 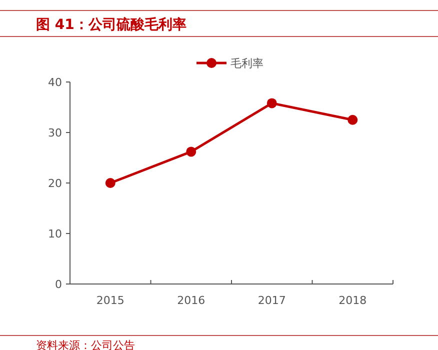 I want to click on x-tick-label: 2015, so click(x=110, y=300).